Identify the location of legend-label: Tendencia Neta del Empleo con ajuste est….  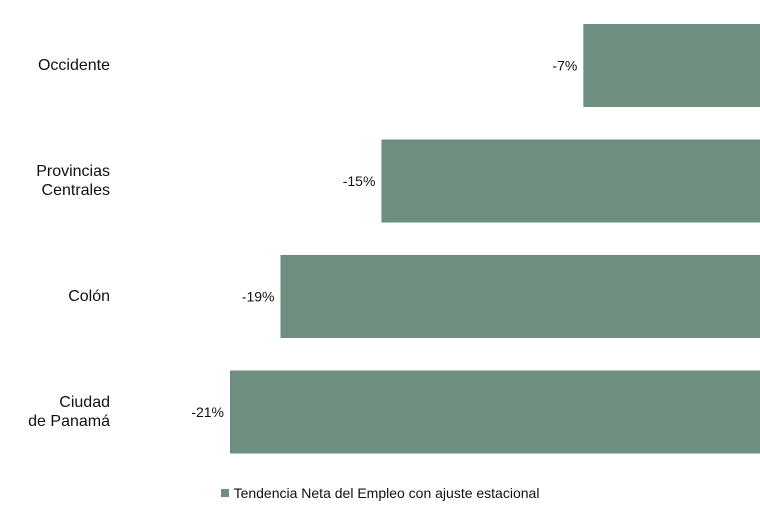
(386, 493).